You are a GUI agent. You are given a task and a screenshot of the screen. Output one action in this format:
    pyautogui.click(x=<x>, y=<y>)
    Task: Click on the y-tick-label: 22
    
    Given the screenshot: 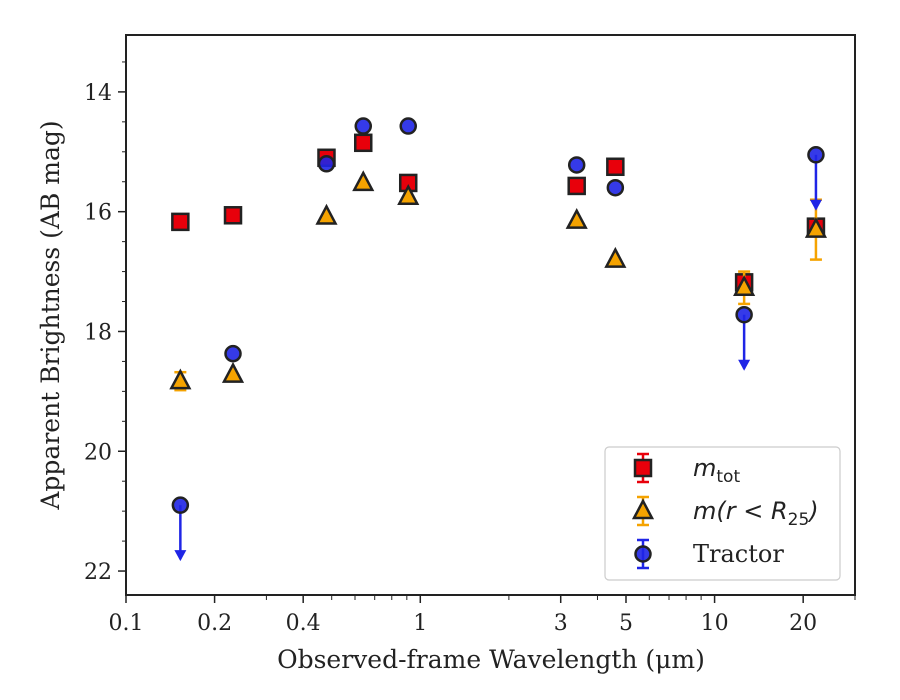 What is the action you would take?
    pyautogui.click(x=98, y=572)
    